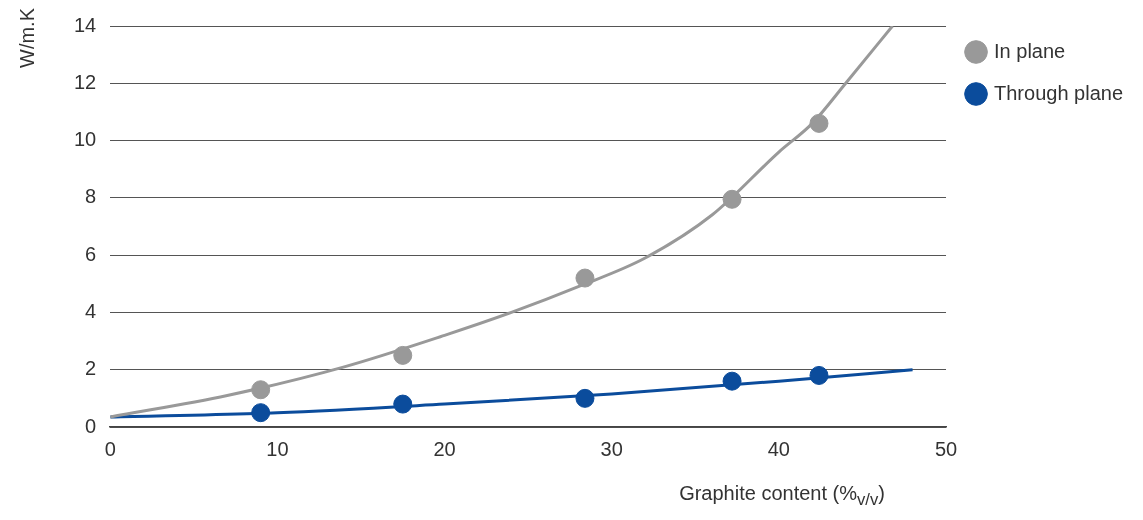  Describe the element at coordinates (611, 448) in the screenshot. I see `x-tick-label: 30` at that location.